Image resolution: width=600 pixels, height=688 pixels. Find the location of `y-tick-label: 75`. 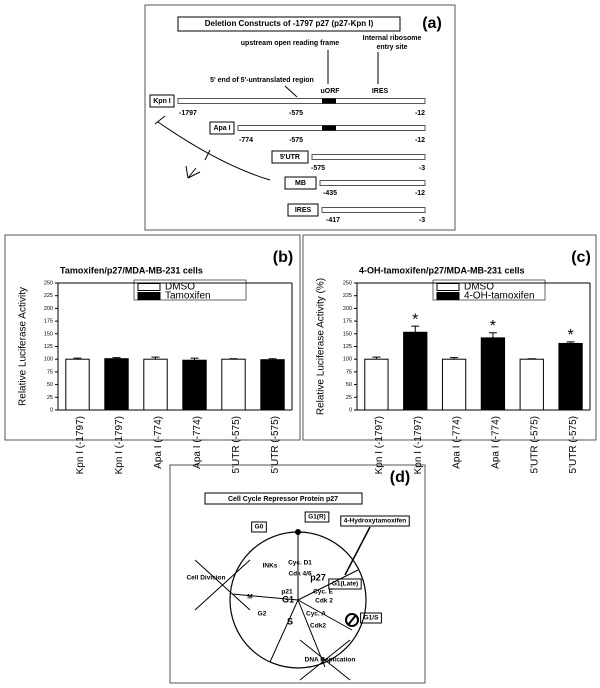

y-tick-label: 75 is located at coordinates (349, 372).